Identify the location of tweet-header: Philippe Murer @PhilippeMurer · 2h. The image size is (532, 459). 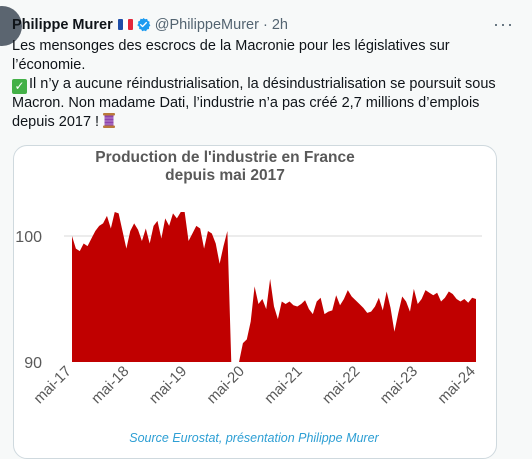
(150, 25).